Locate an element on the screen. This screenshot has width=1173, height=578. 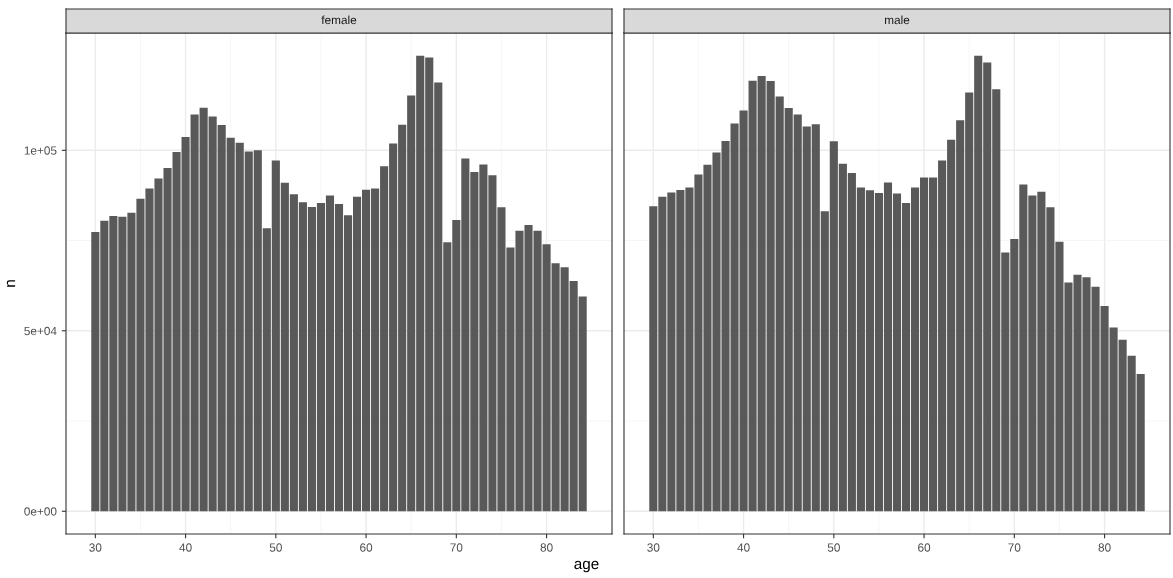
y-tick-label: 1e+05 is located at coordinates (40, 150).